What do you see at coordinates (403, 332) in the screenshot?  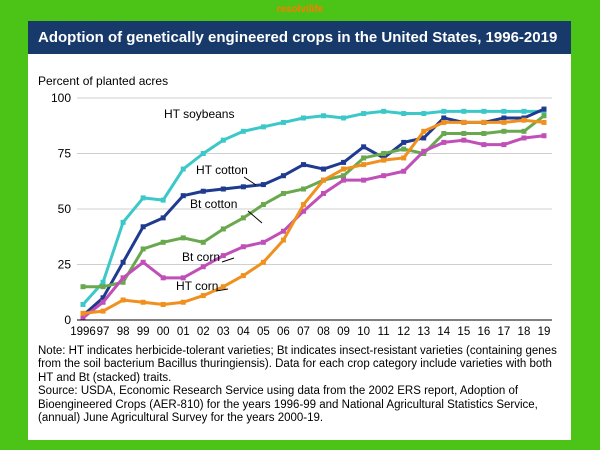 I see `x-tick-label: 12` at bounding box center [403, 332].